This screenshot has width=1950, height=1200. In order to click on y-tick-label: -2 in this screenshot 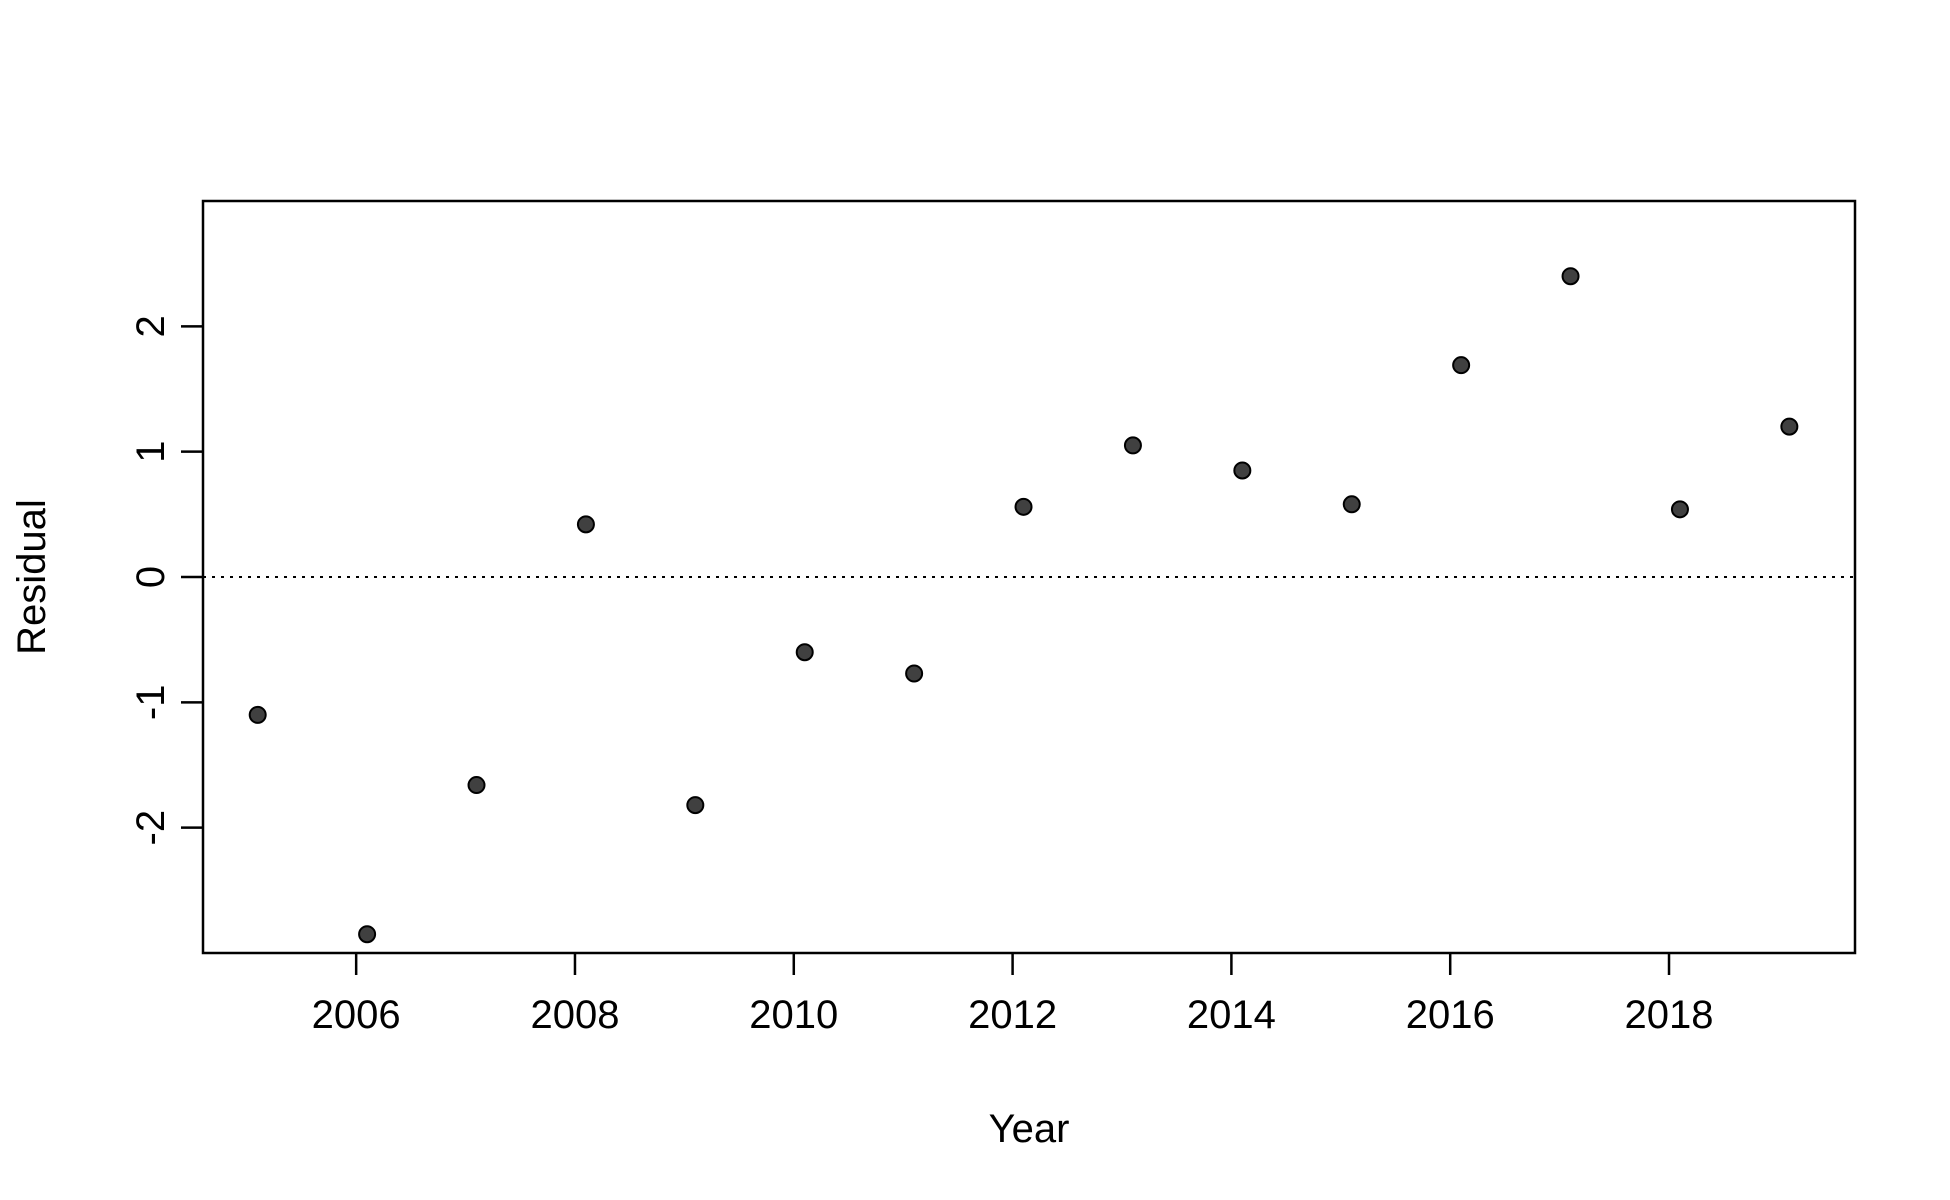, I will do `click(151, 828)`.